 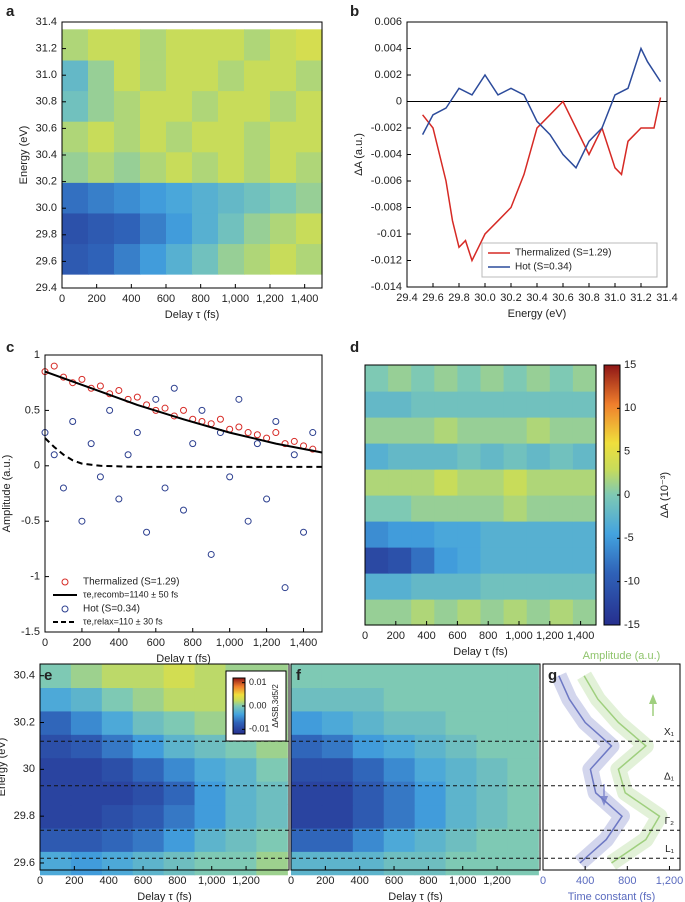 What do you see at coordinates (109, 881) in the screenshot?
I see `x-tick-label: 400` at bounding box center [109, 881].